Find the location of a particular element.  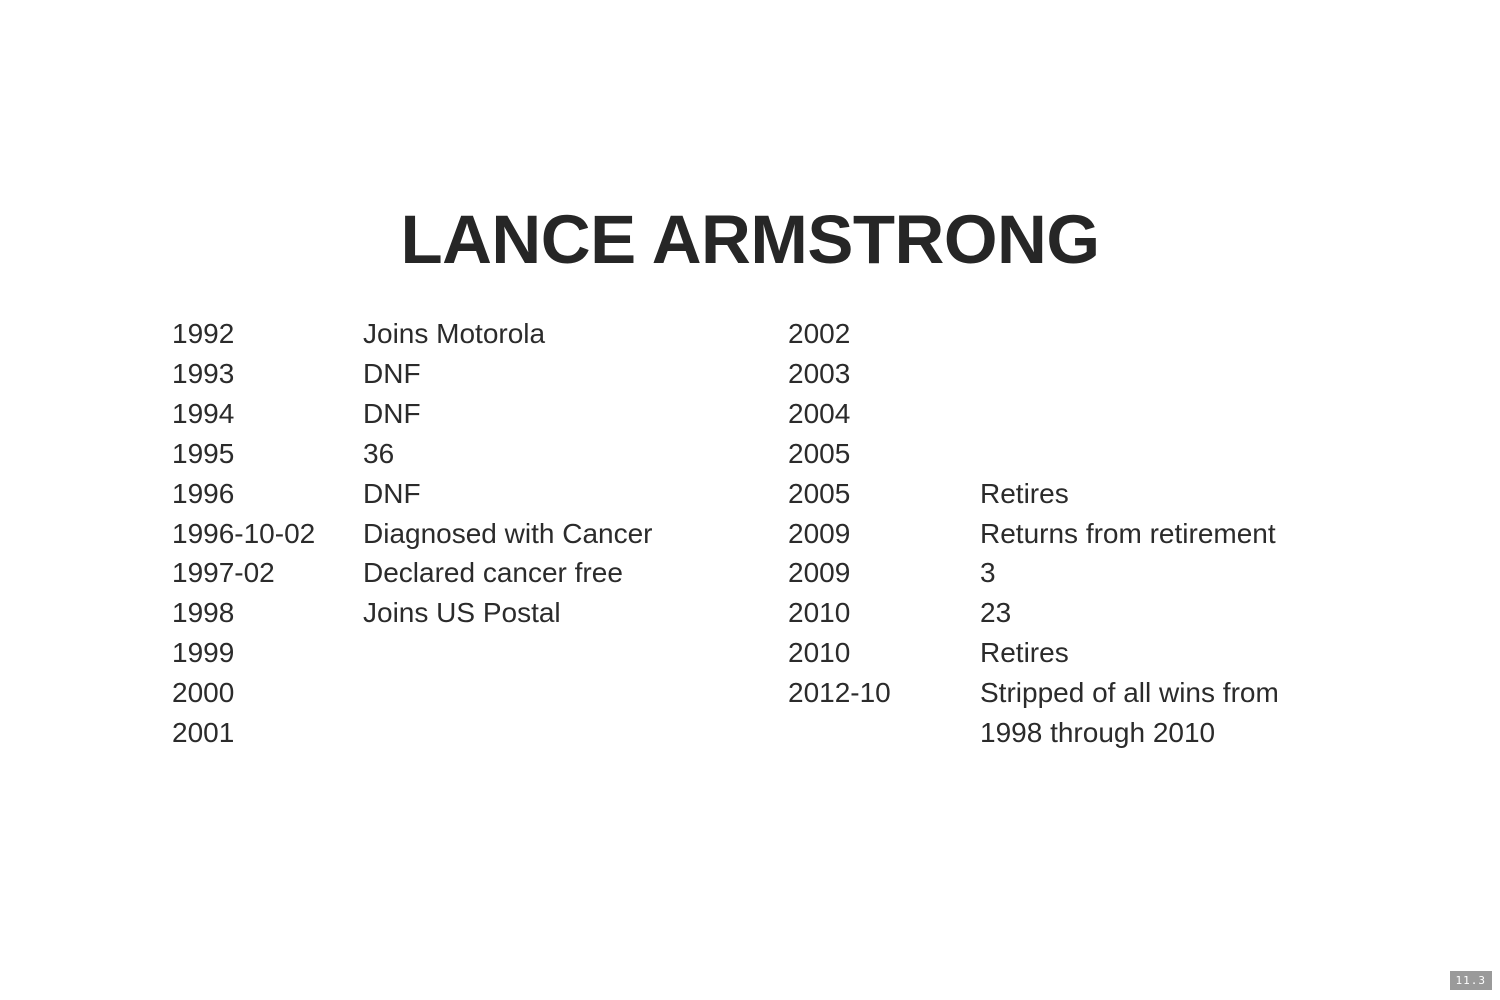

timeline-row: 1996 DNF is located at coordinates (452, 494).